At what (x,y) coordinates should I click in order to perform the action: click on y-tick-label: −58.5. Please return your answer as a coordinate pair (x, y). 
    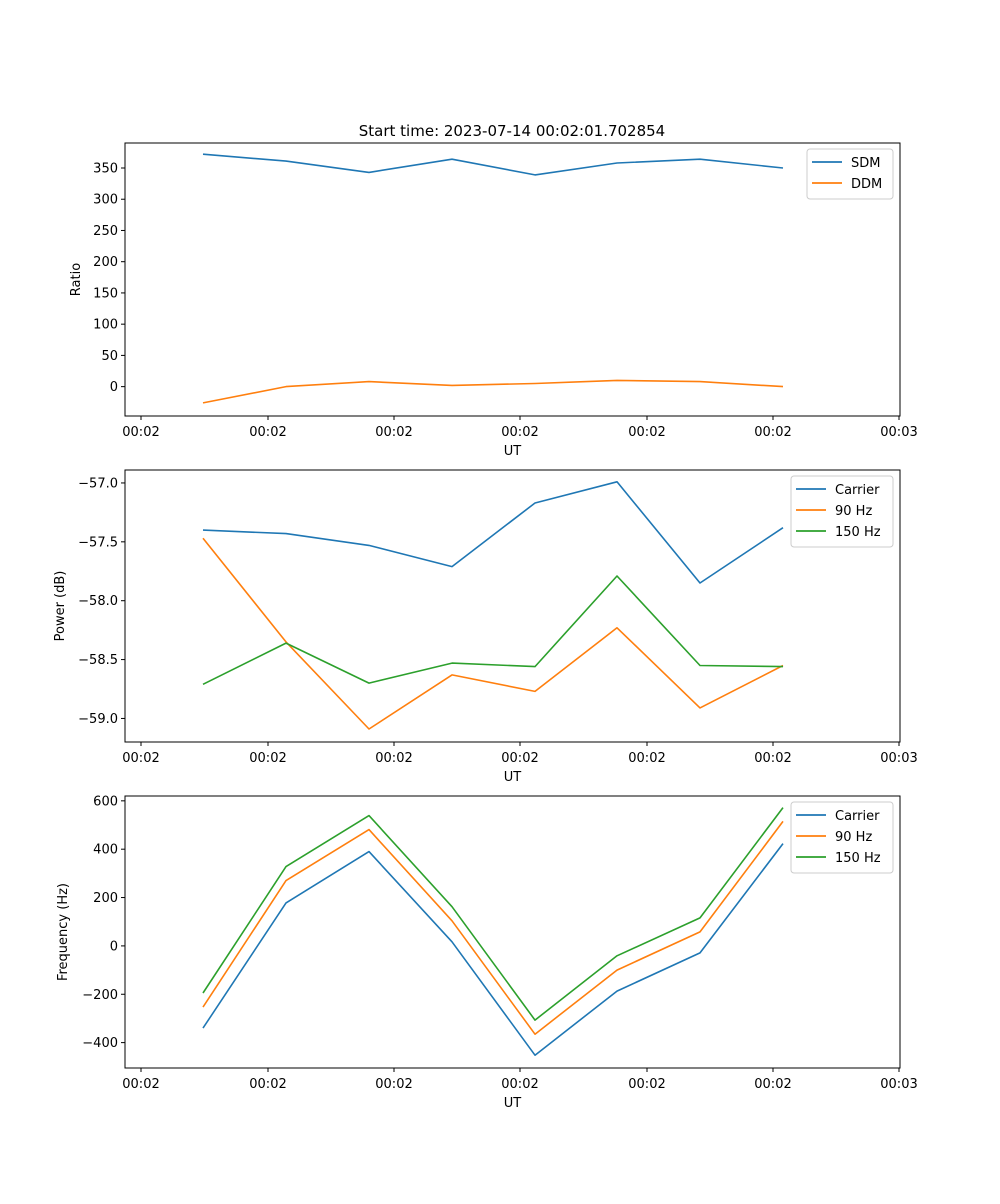
    Looking at the image, I should click on (98, 660).